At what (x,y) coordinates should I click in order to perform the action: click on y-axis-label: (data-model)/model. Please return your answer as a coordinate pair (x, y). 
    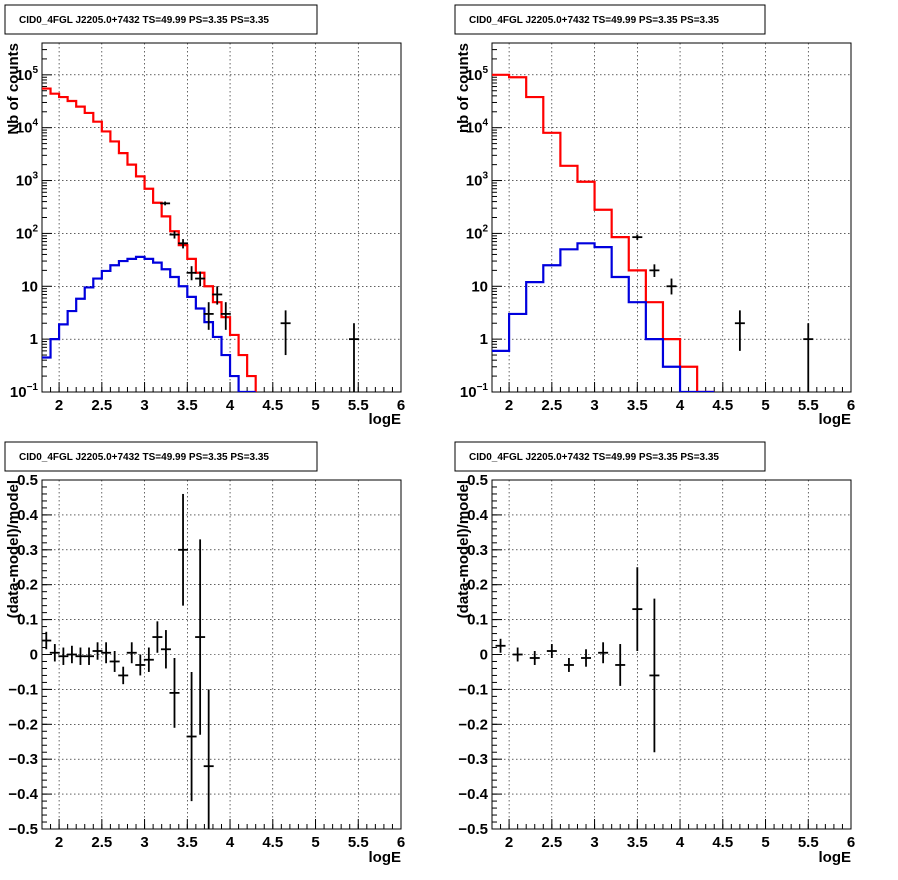
    Looking at the image, I should click on (463, 549).